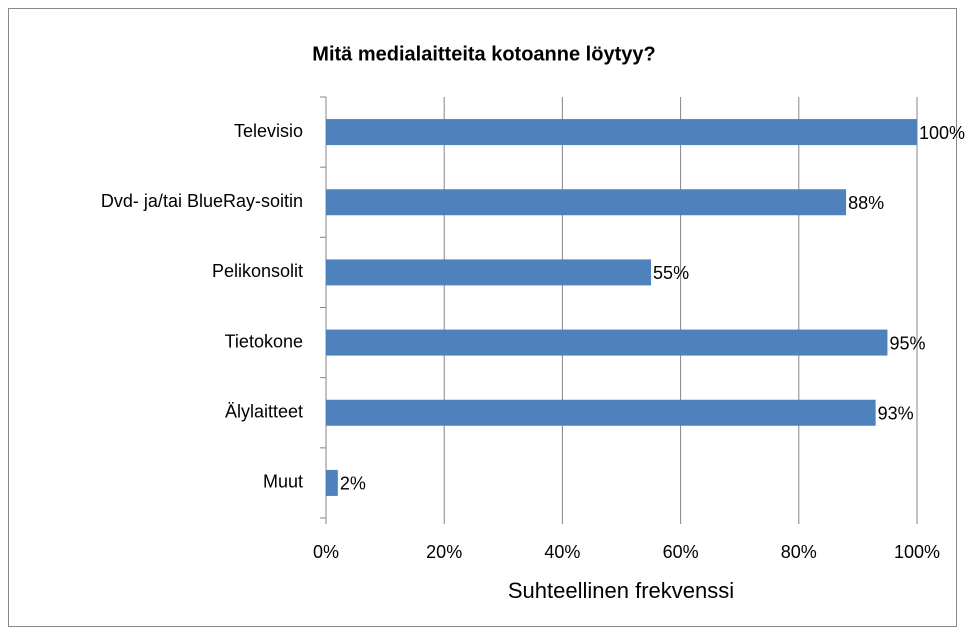 The image size is (965, 632). I want to click on y-tick-label: Älylaitteet, so click(264, 412).